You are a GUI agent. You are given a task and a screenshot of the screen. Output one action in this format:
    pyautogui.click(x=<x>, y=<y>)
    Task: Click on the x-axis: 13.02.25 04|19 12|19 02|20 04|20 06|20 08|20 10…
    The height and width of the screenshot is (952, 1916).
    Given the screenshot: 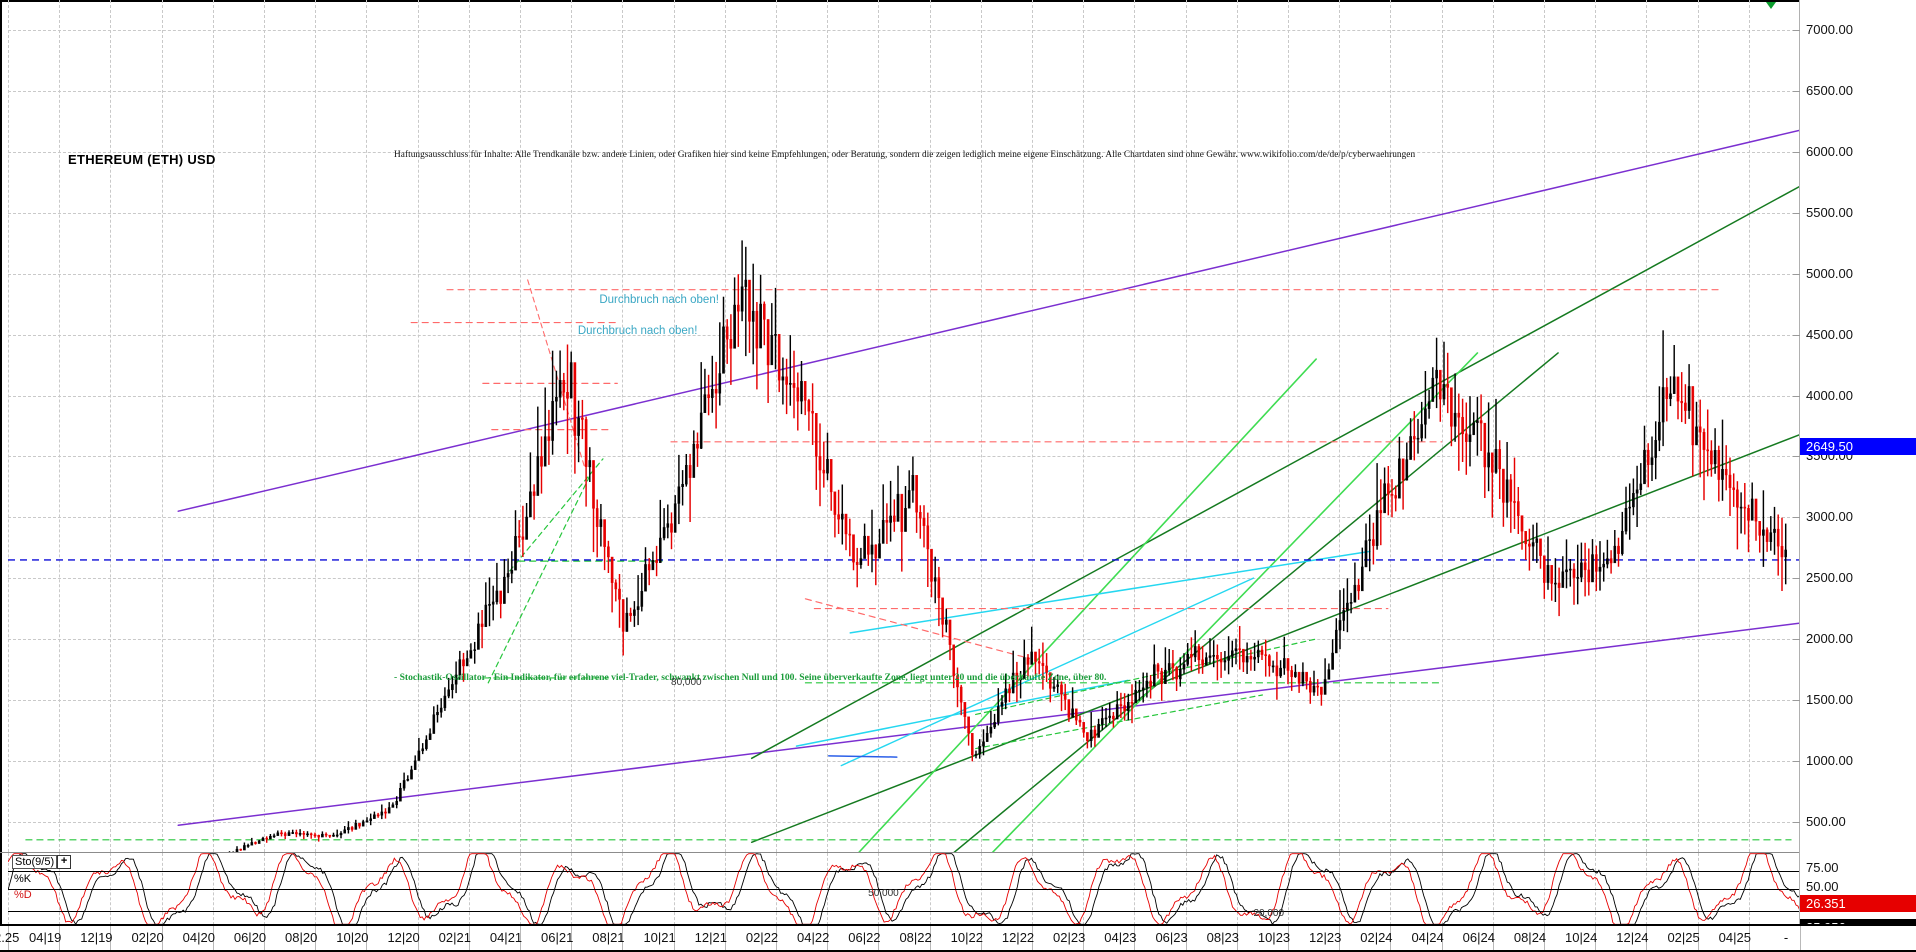 What is the action you would take?
    pyautogui.click(x=958, y=938)
    